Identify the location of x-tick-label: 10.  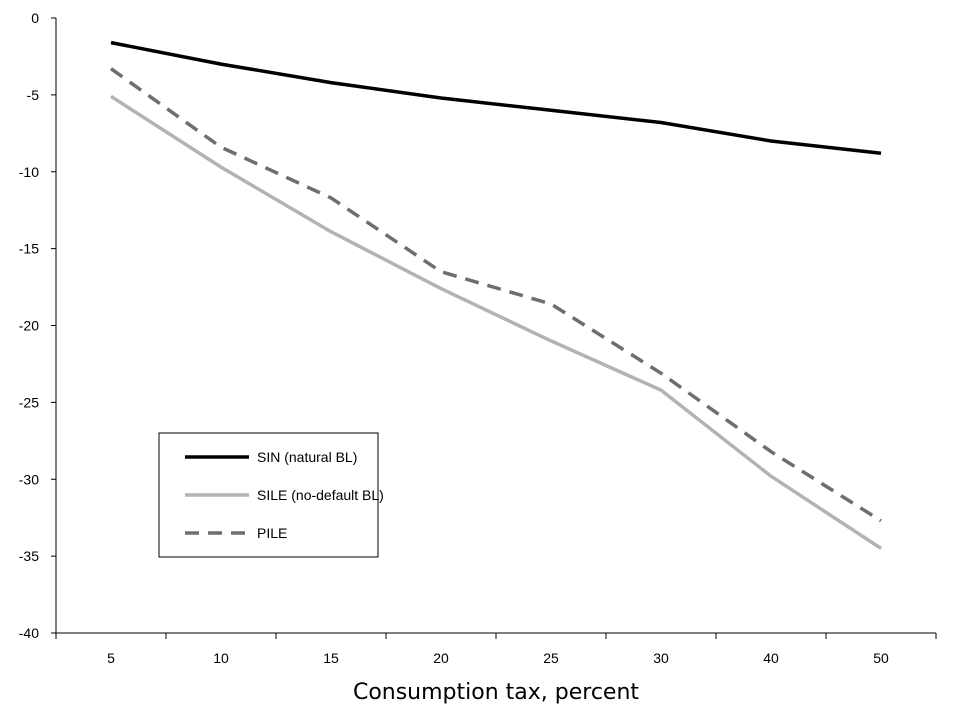
(221, 658).